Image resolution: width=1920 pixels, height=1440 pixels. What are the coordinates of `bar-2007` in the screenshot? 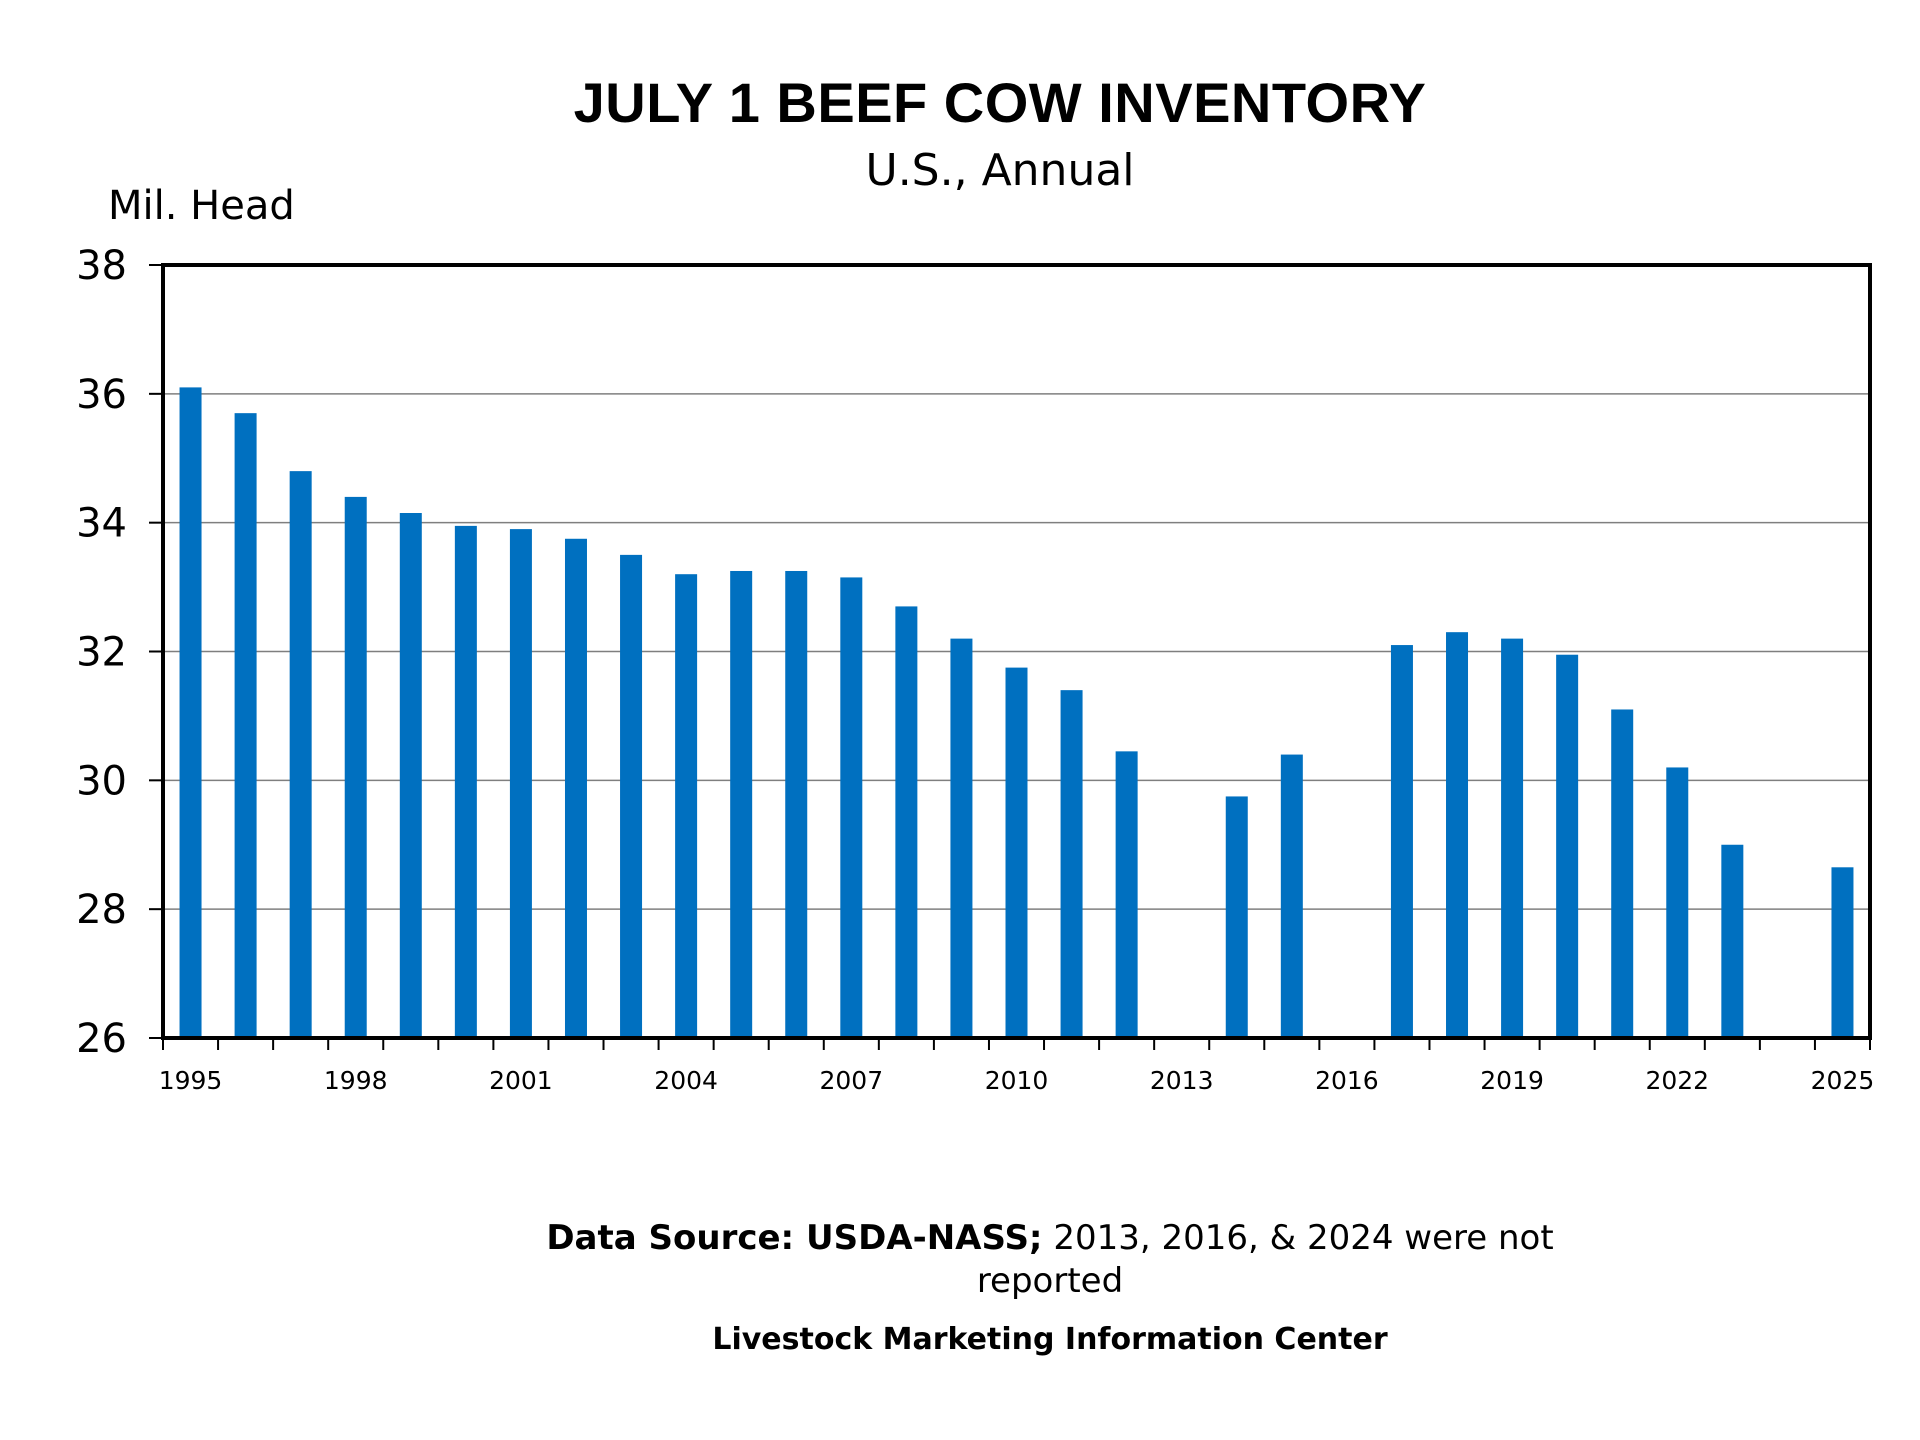 It's located at (851, 807).